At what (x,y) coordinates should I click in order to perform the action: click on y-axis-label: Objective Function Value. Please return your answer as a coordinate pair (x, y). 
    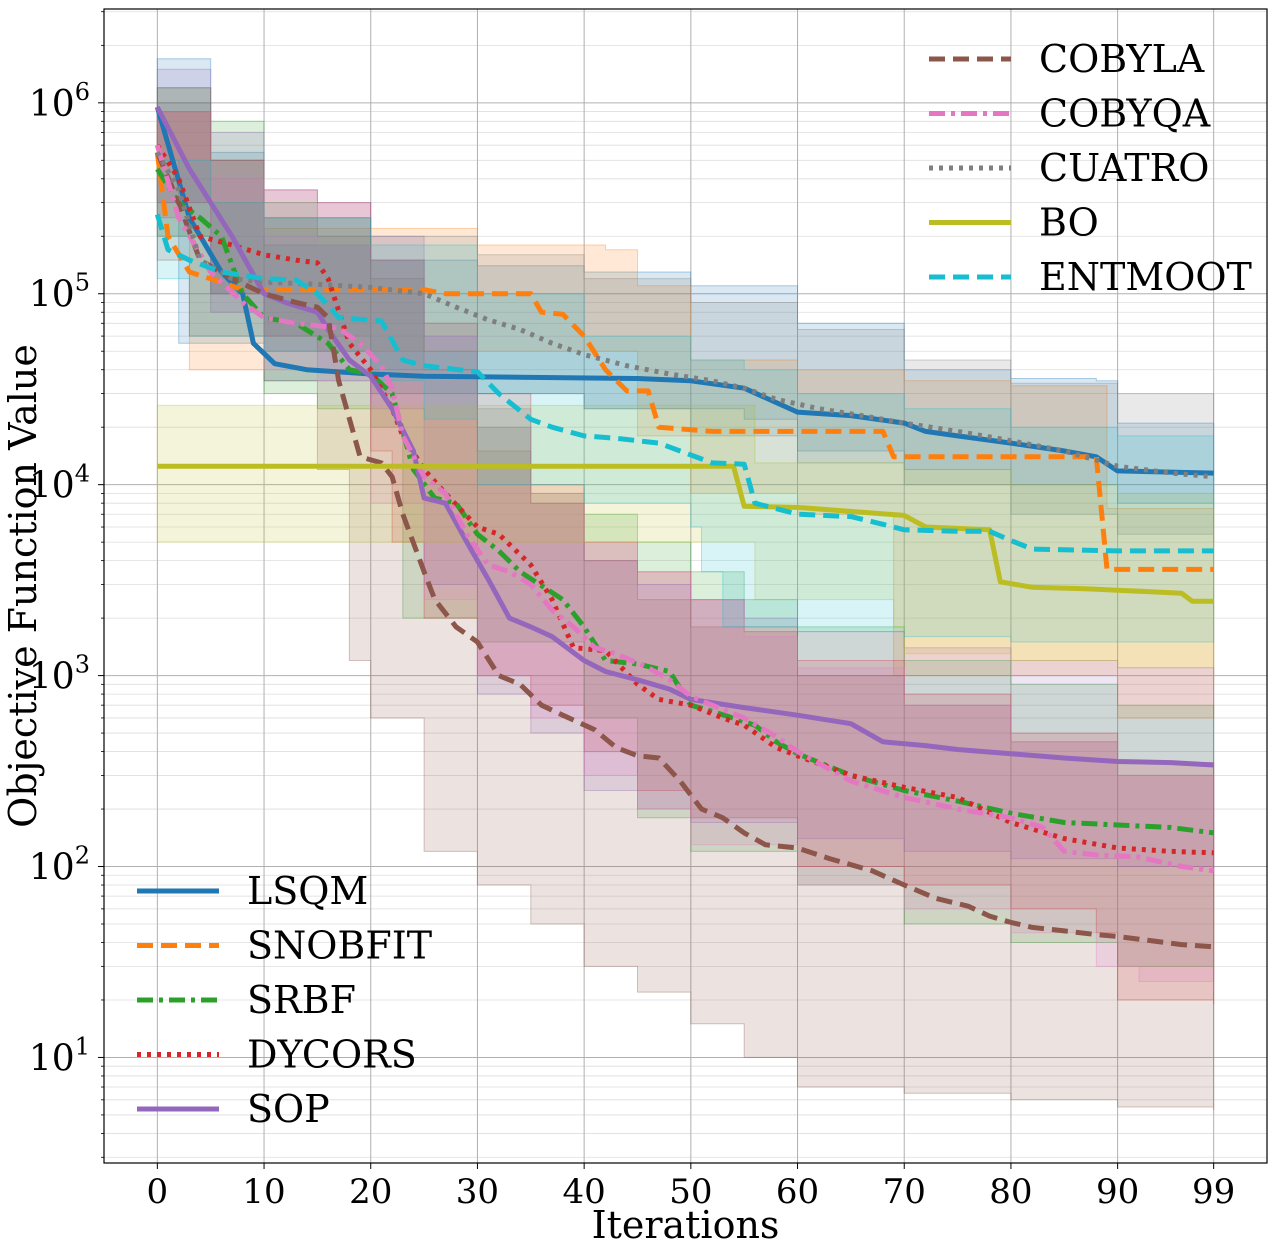
    Looking at the image, I should click on (23, 586).